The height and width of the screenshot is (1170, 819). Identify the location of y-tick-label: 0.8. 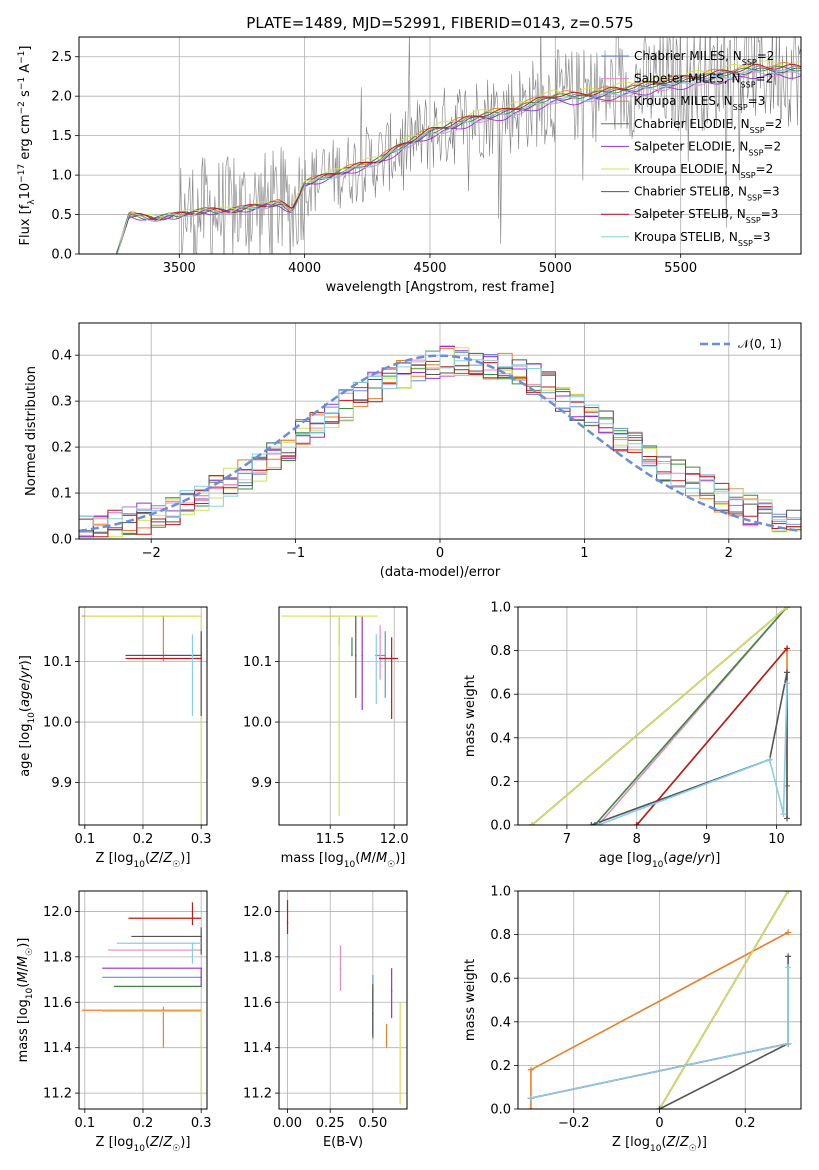
(500, 651).